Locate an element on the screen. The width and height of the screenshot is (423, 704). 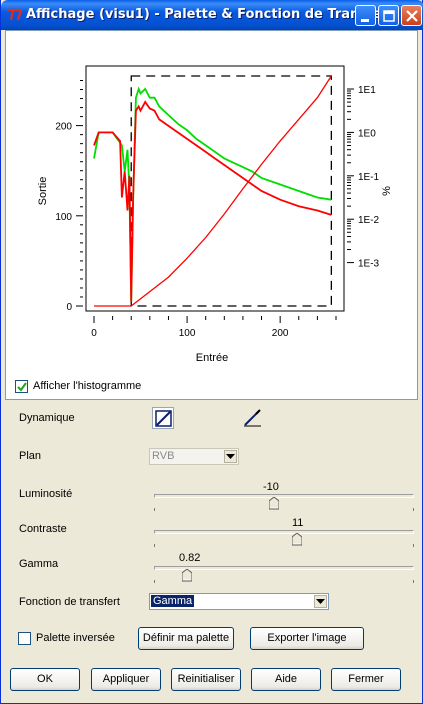
minimize-icon is located at coordinates (365, 20).